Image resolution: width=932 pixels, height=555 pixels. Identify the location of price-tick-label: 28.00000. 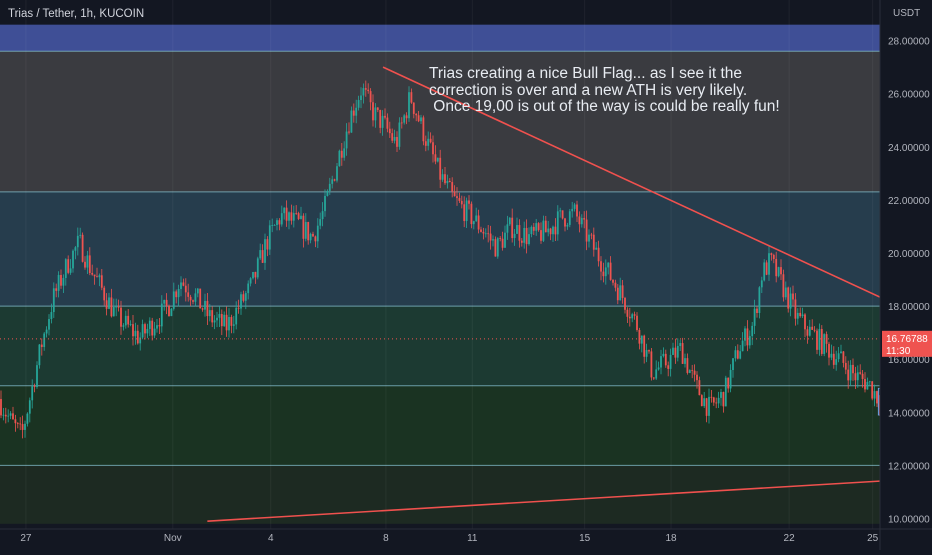
(909, 42).